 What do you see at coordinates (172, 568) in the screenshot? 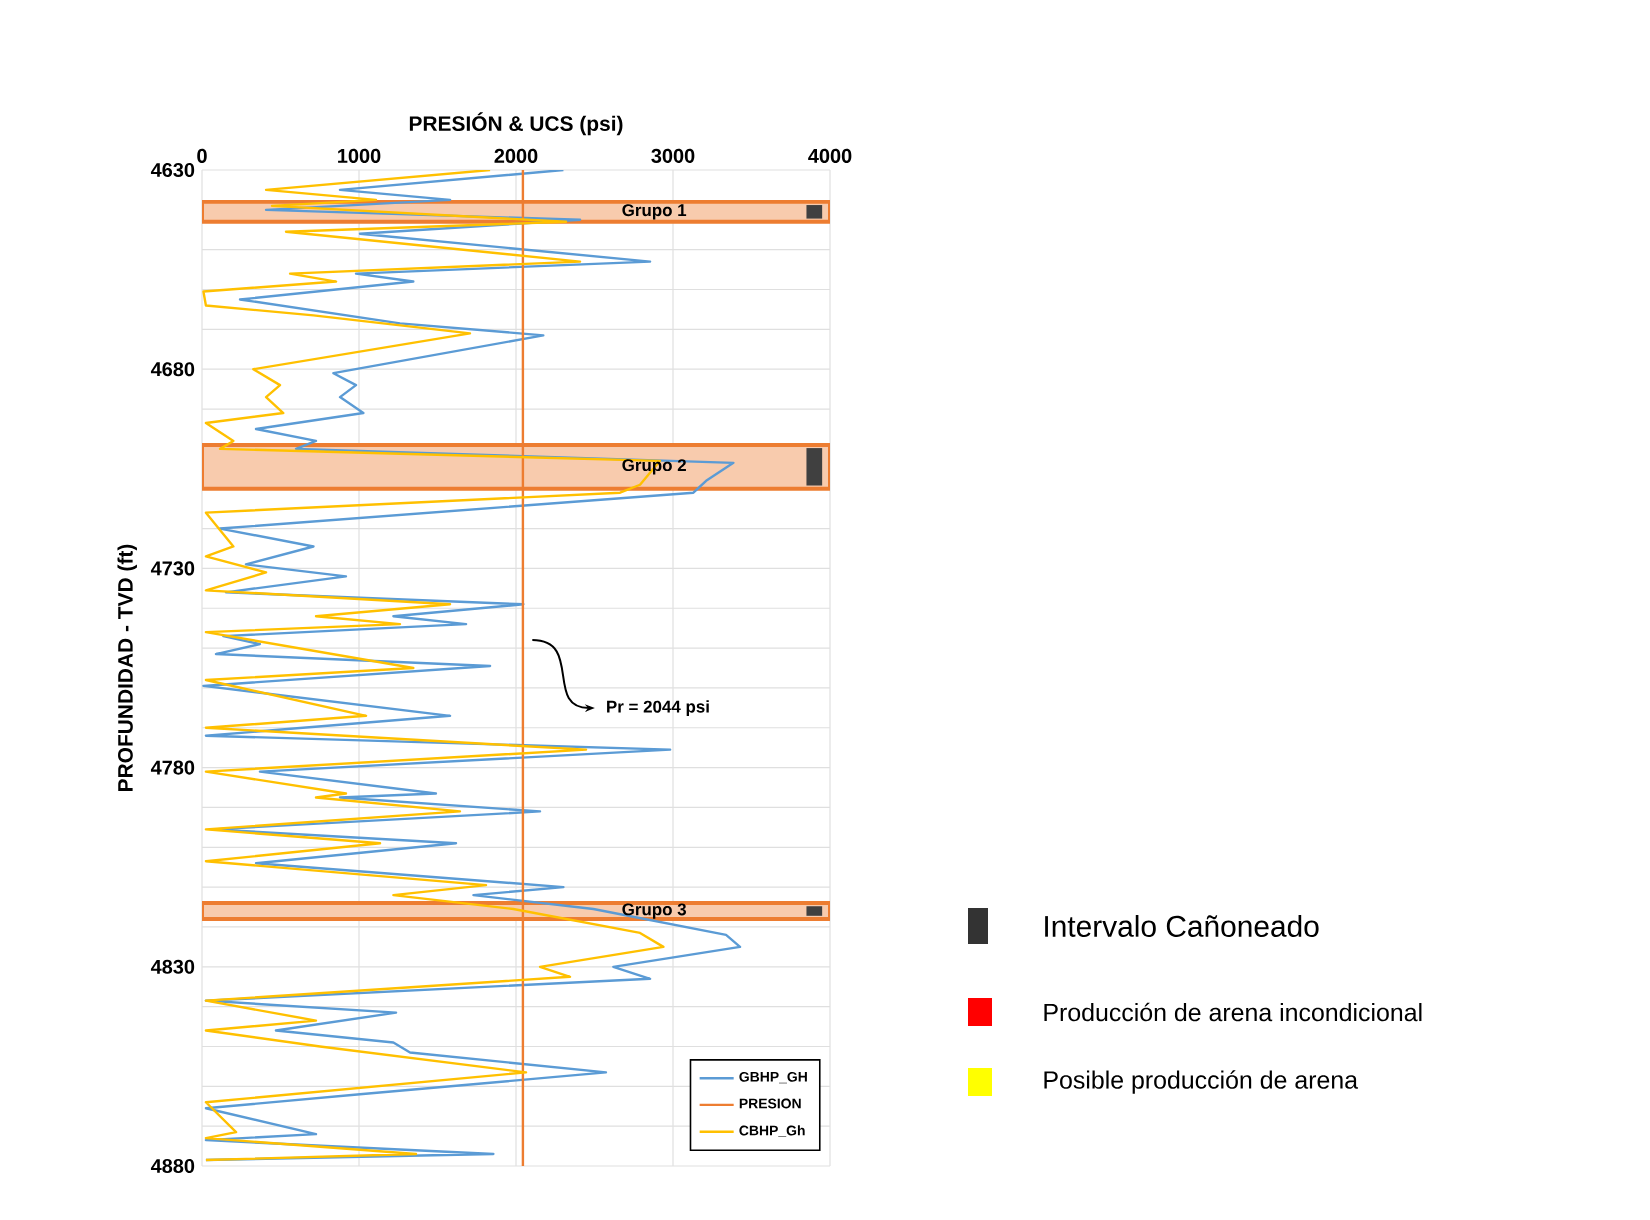
I see `y-tick-label: 4730` at bounding box center [172, 568].